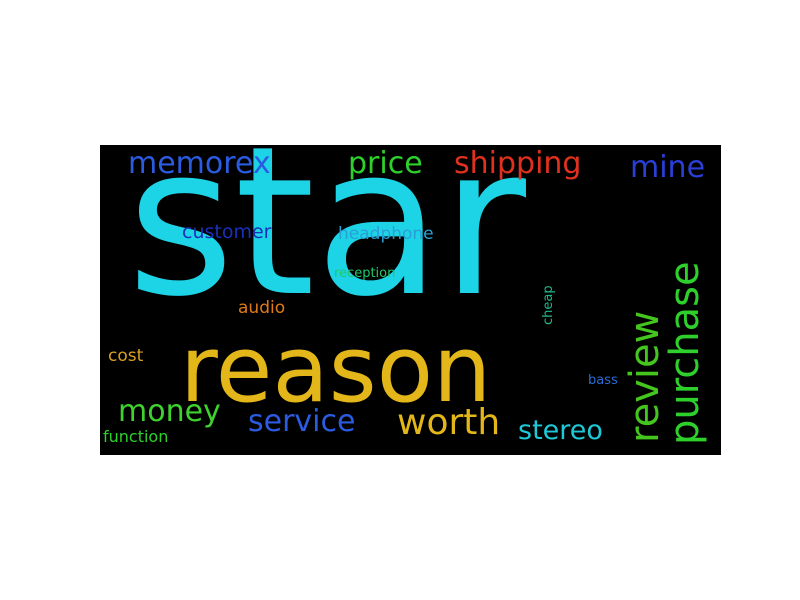  Describe the element at coordinates (336, 369) in the screenshot. I see `word-reason: reason` at that location.